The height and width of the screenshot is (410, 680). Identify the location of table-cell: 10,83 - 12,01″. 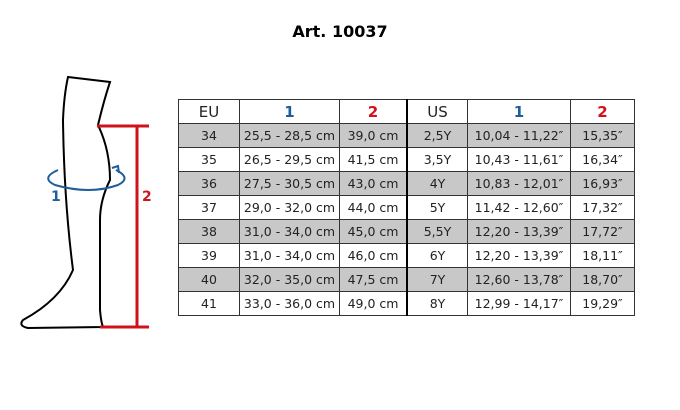
(519, 183).